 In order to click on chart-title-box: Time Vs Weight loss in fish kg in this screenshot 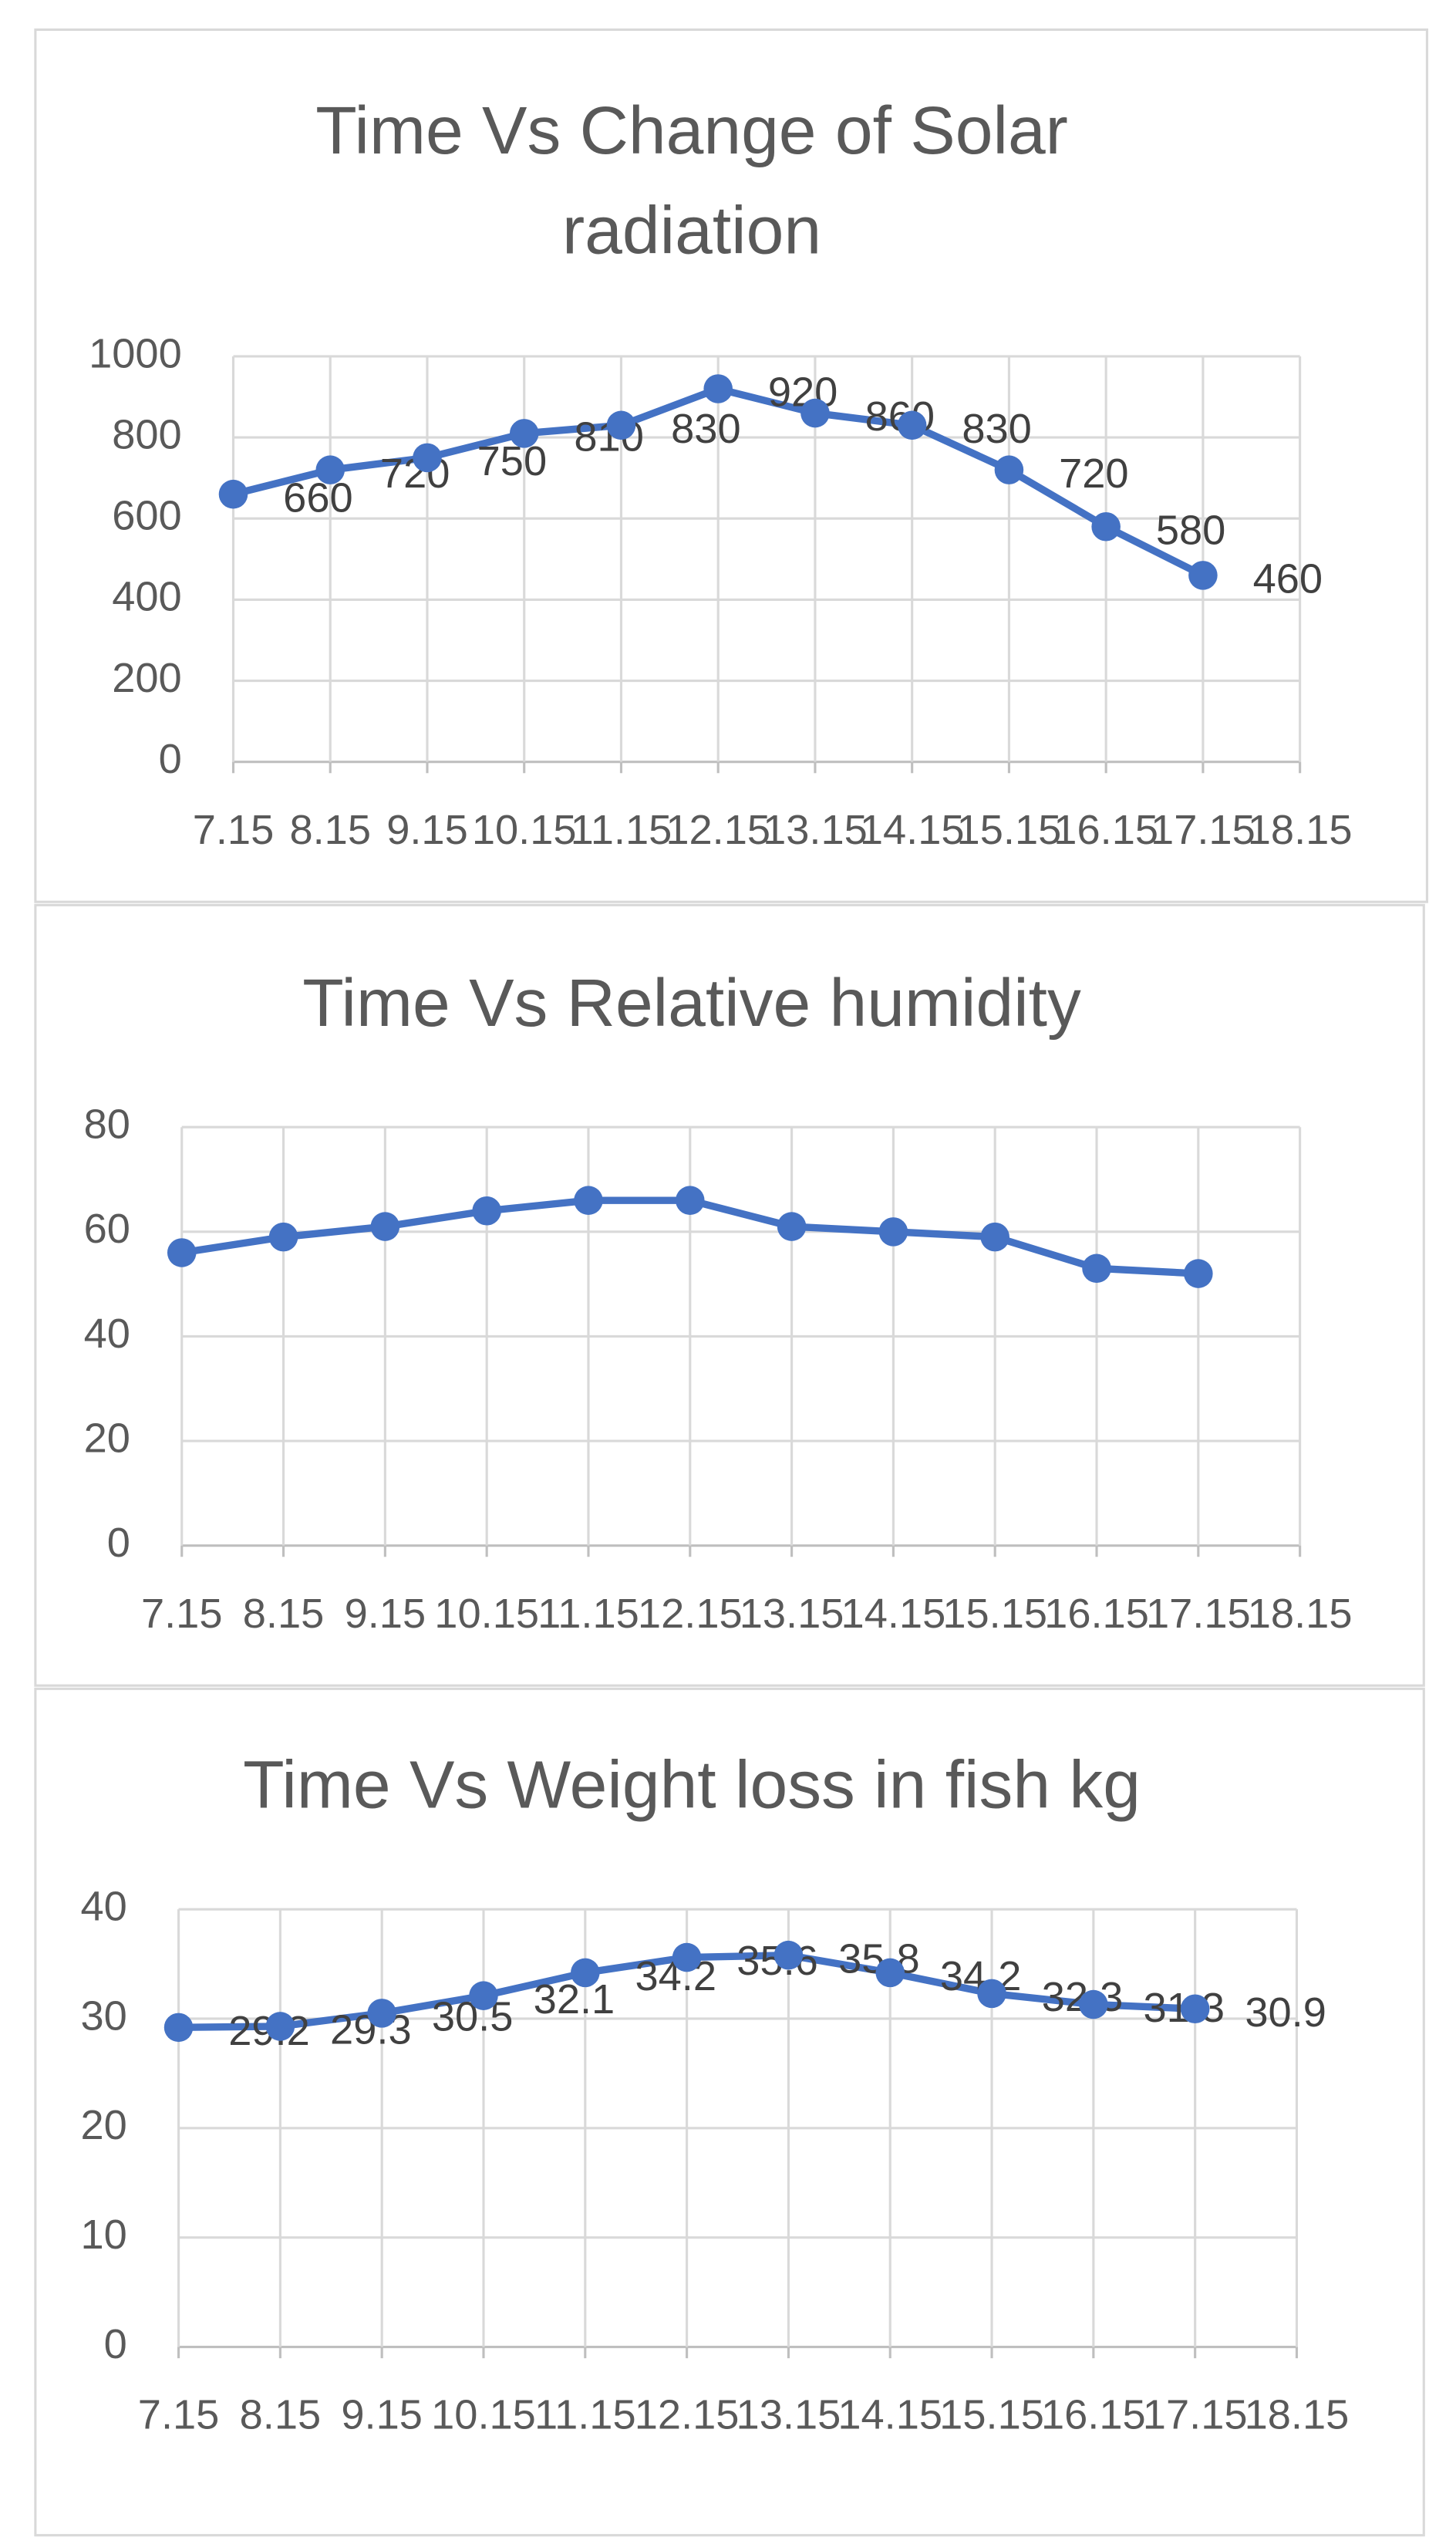, I will do `click(692, 1784)`.